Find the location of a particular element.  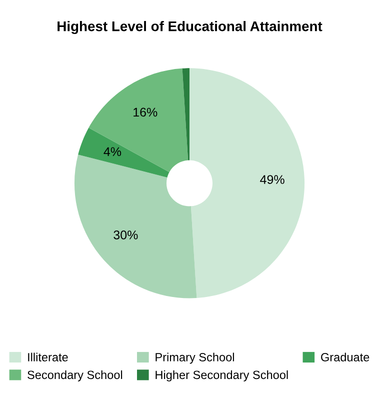

legend-label: Higher Secondary School is located at coordinates (222, 376).